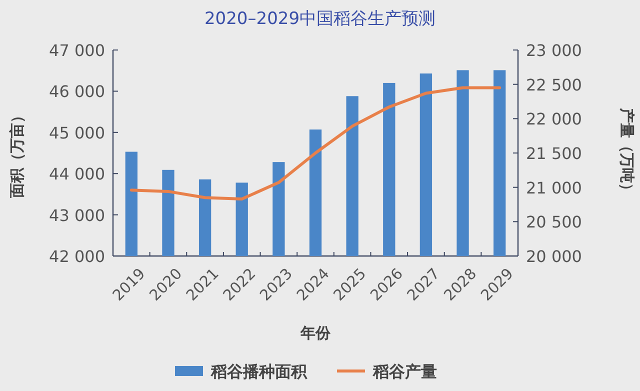  I want to click on y2-tick-label: 20 500, so click(554, 222).